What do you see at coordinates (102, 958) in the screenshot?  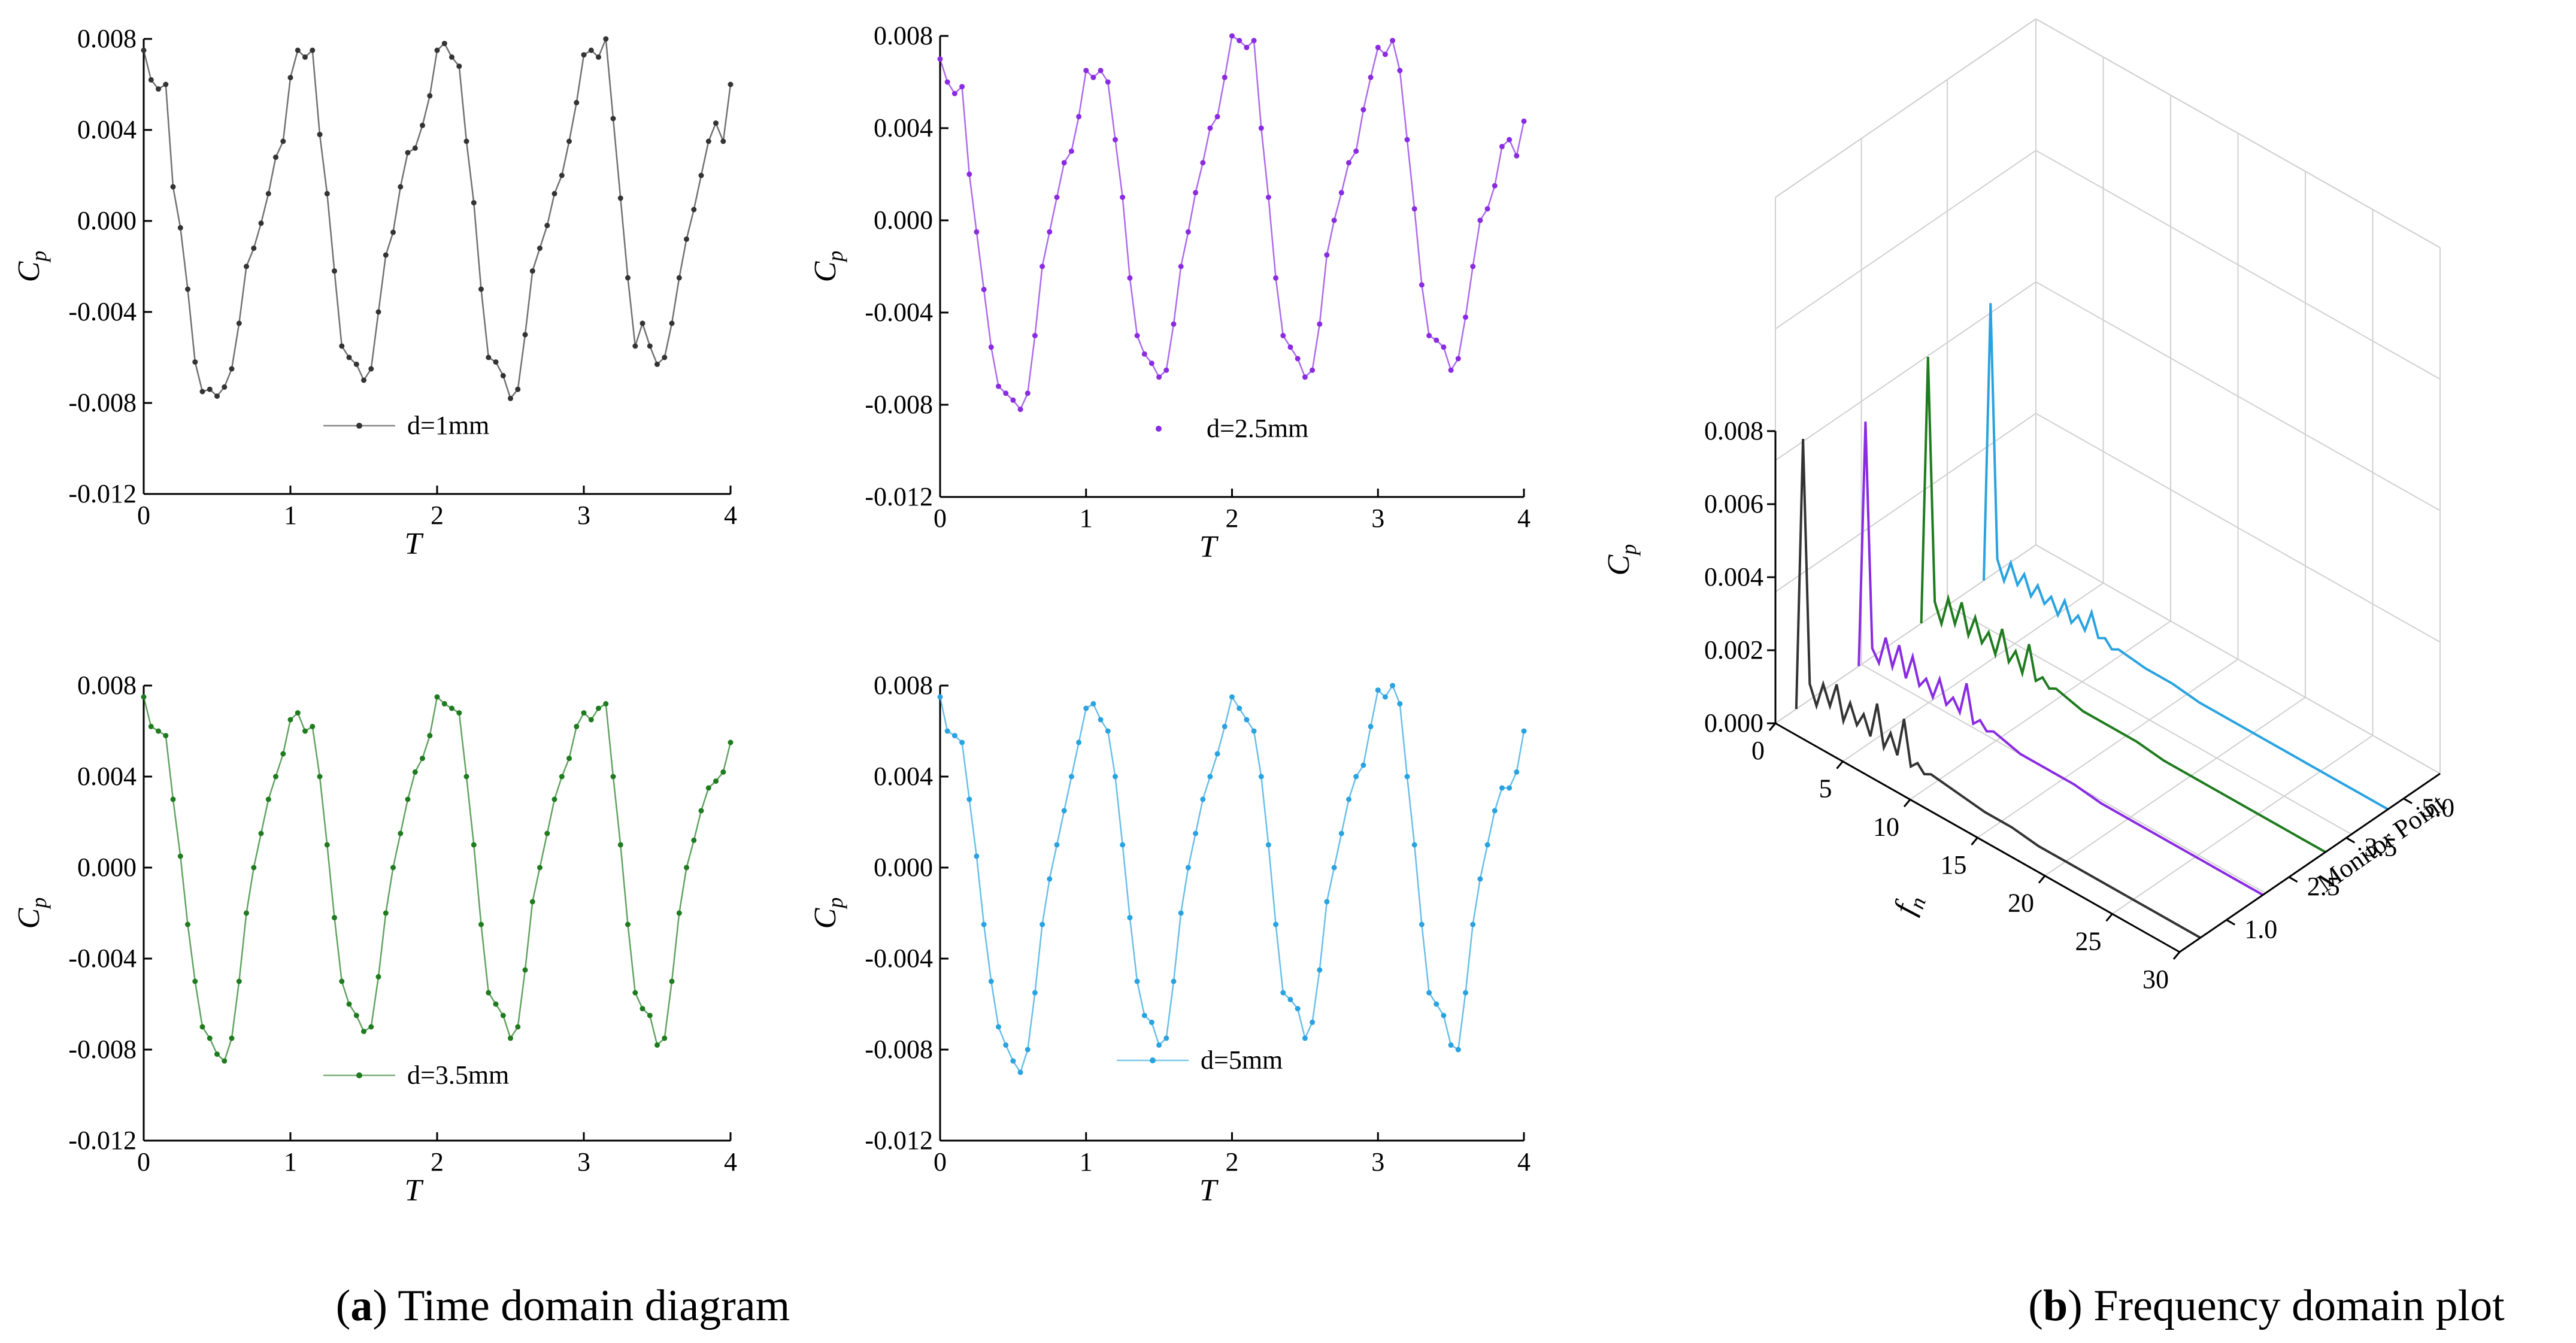 I see `y-tick-label: -0.004` at bounding box center [102, 958].